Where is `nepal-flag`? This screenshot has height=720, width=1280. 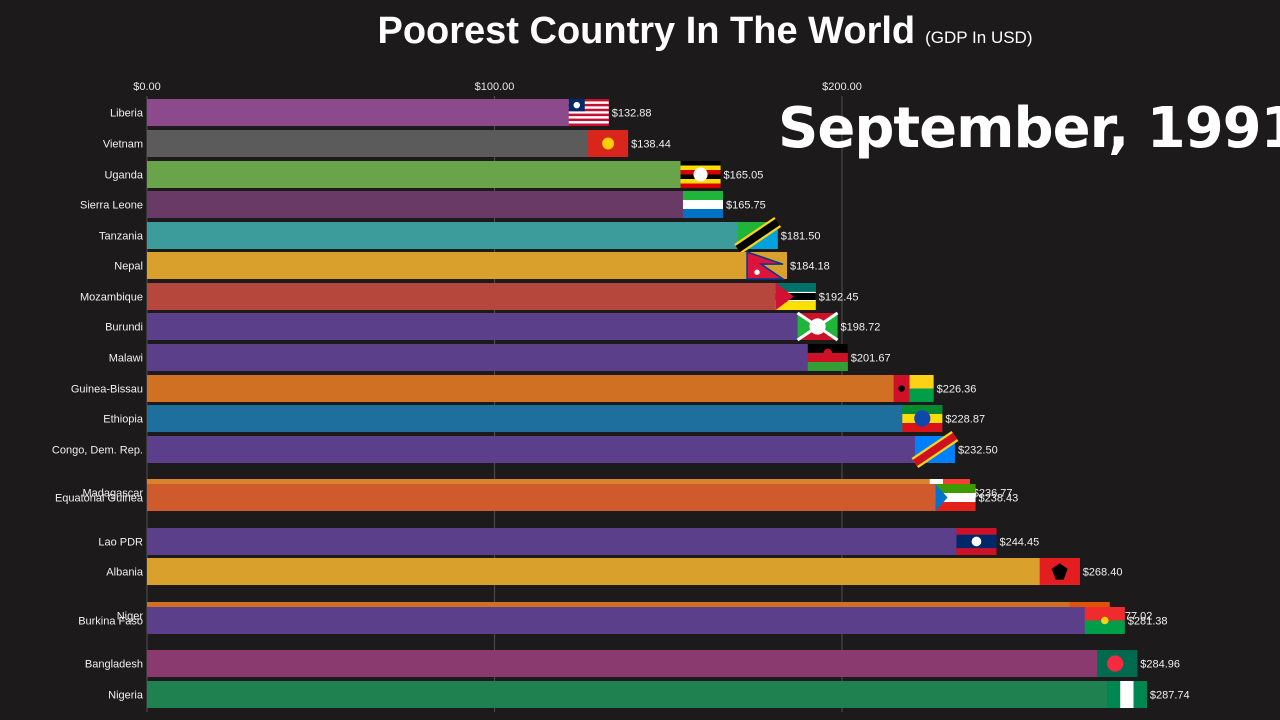
nepal-flag is located at coordinates (766, 265).